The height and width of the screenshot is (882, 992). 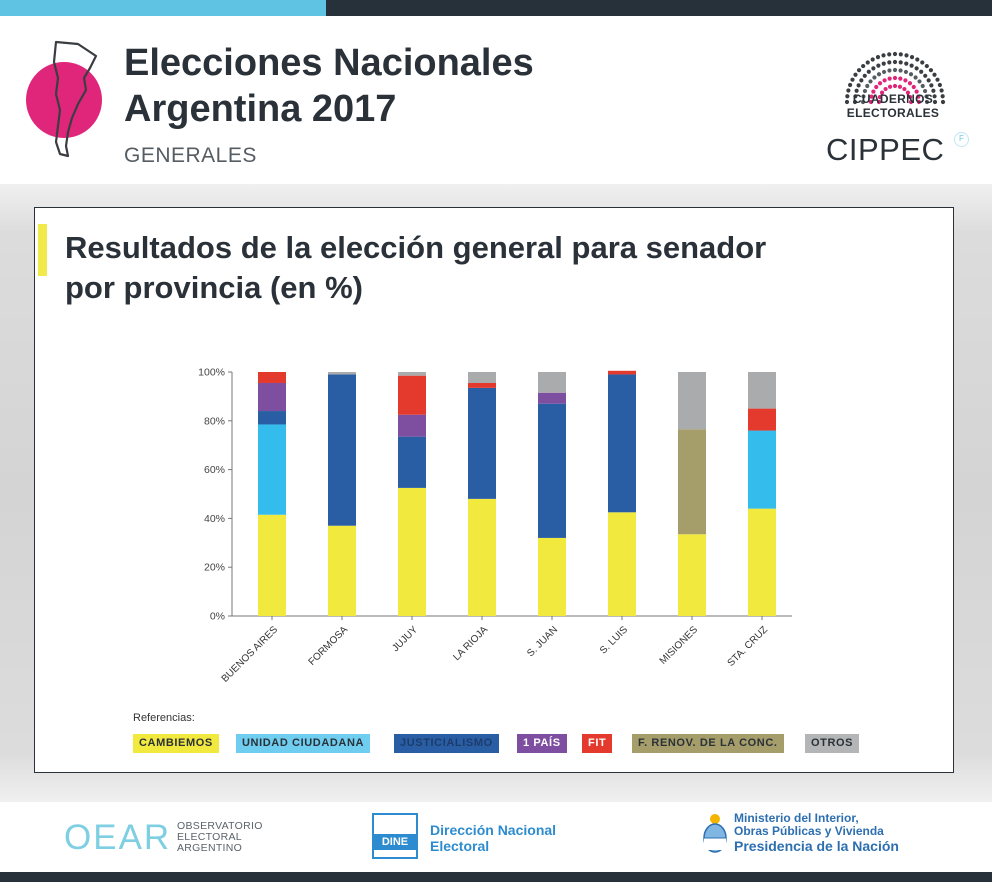 What do you see at coordinates (329, 646) in the screenshot?
I see `x-tick-label: FORMOSA` at bounding box center [329, 646].